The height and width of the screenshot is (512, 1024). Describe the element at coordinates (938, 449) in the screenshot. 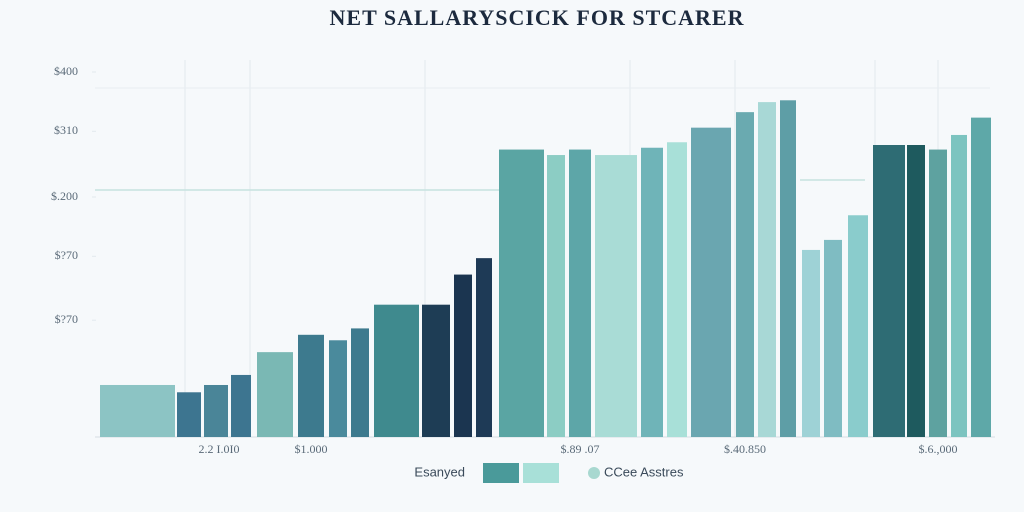

I see `x-tick-label: $.6.,000` at that location.